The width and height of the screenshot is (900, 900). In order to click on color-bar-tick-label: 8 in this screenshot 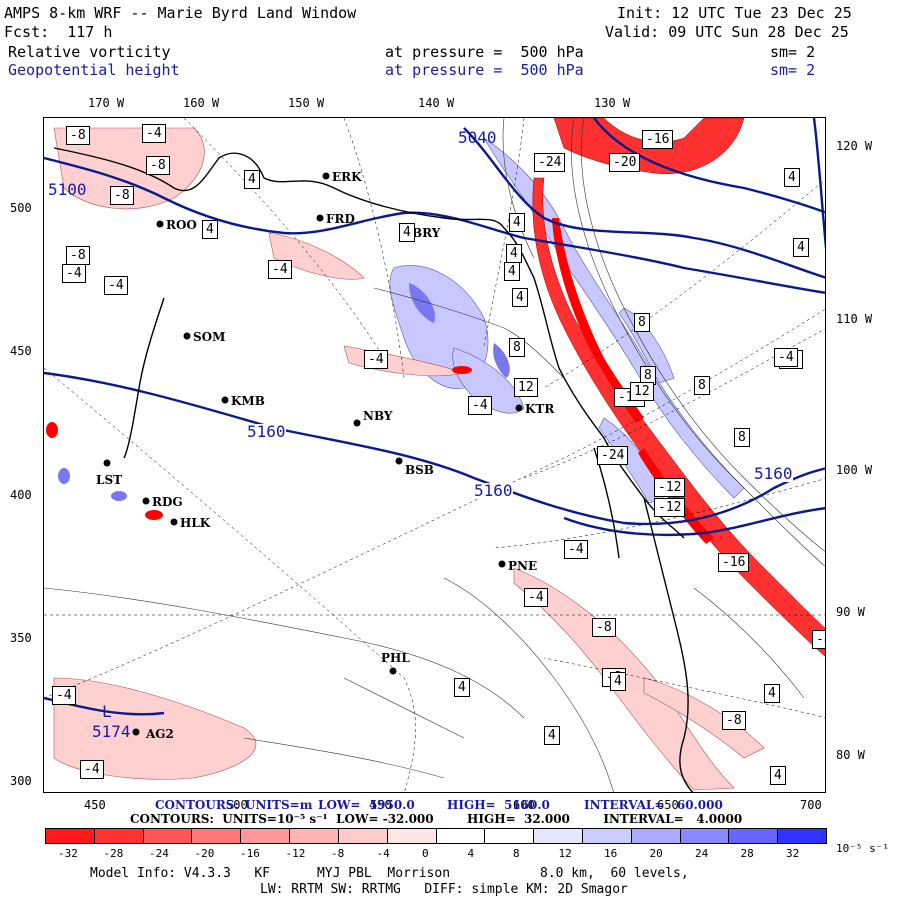, I will do `click(516, 853)`.